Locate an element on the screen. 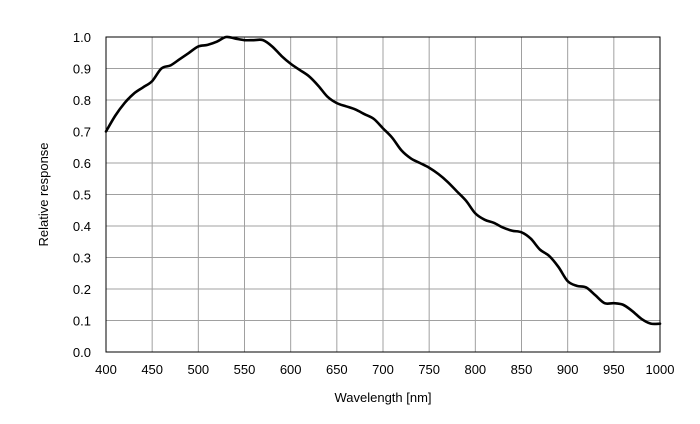  y-tick-label: 0.5 is located at coordinates (82, 195).